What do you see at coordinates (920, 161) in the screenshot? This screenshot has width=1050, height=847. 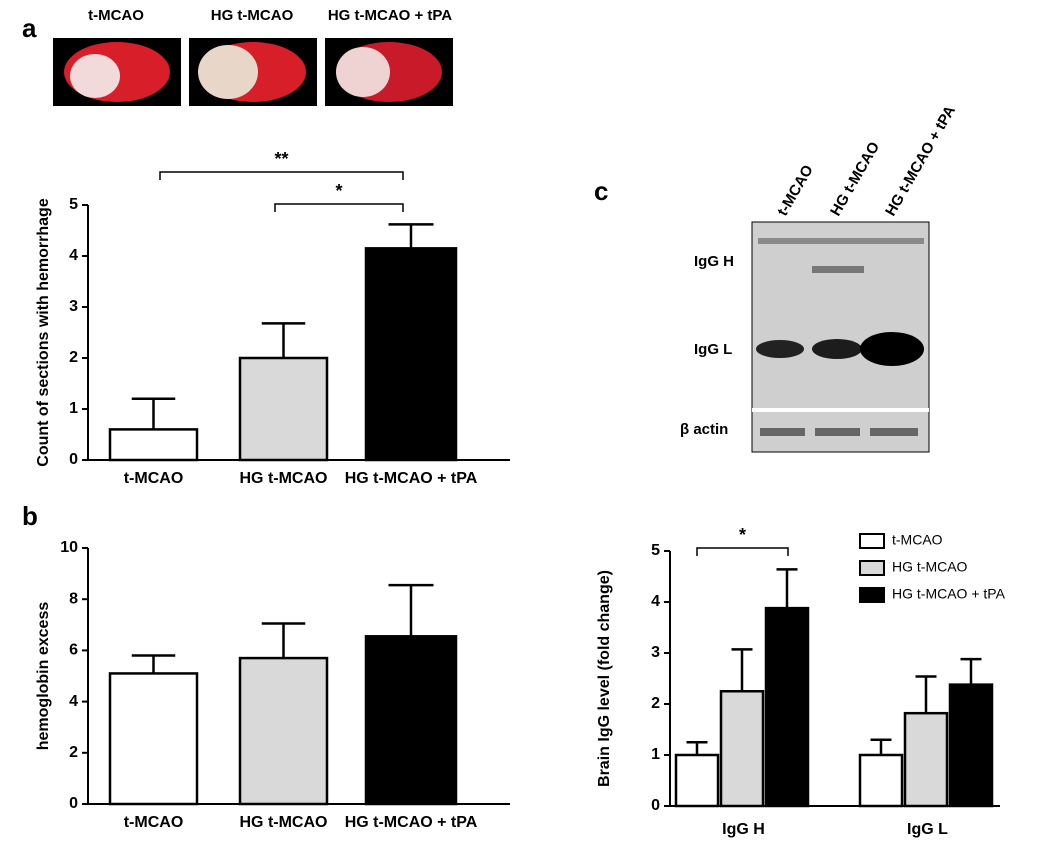 I see `lane-label: HG t-MCAO + tPA` at bounding box center [920, 161].